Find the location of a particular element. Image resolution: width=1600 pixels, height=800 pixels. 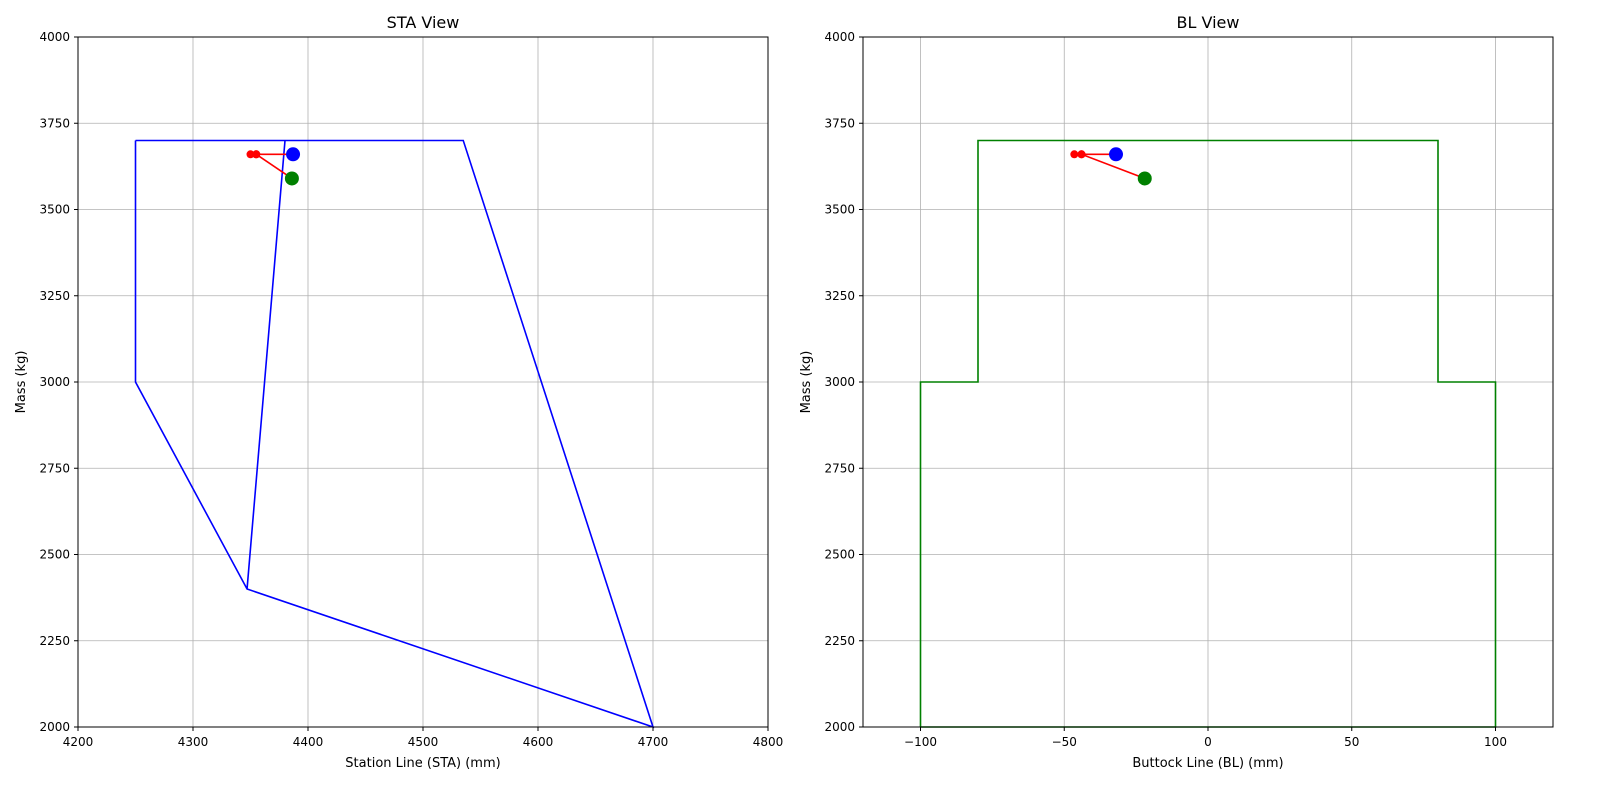

sta-xtick-label: 4700 is located at coordinates (653, 742).